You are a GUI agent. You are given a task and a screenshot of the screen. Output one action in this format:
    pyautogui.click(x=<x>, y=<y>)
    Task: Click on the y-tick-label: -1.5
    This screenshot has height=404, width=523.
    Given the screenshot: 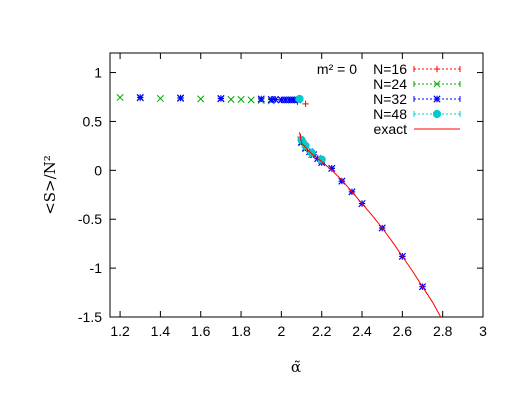 What is the action you would take?
    pyautogui.click(x=90, y=317)
    